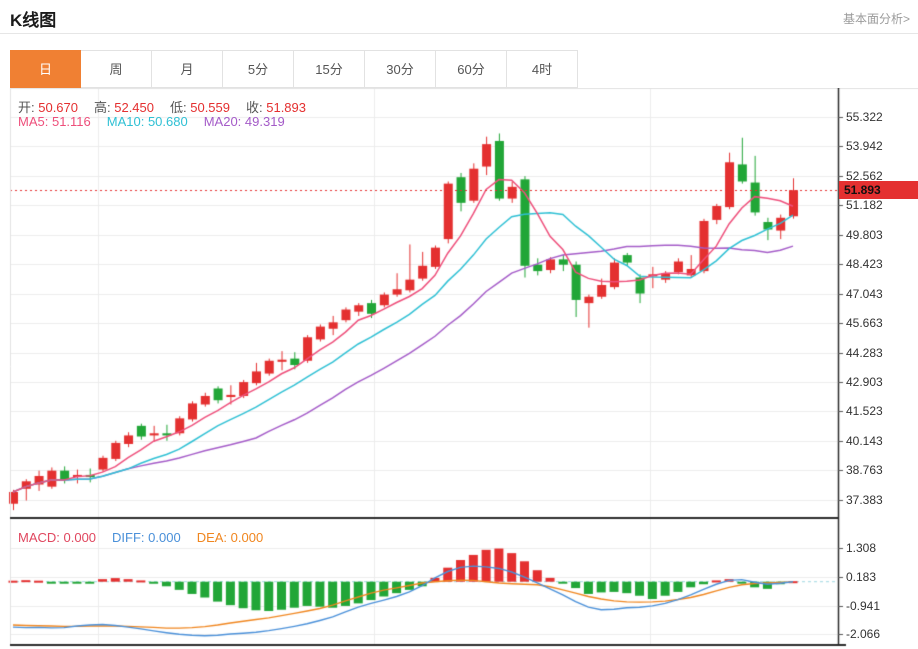 The image size is (918, 649). Describe the element at coordinates (863, 605) in the screenshot. I see `macd-tick-label: -0.941` at that location.